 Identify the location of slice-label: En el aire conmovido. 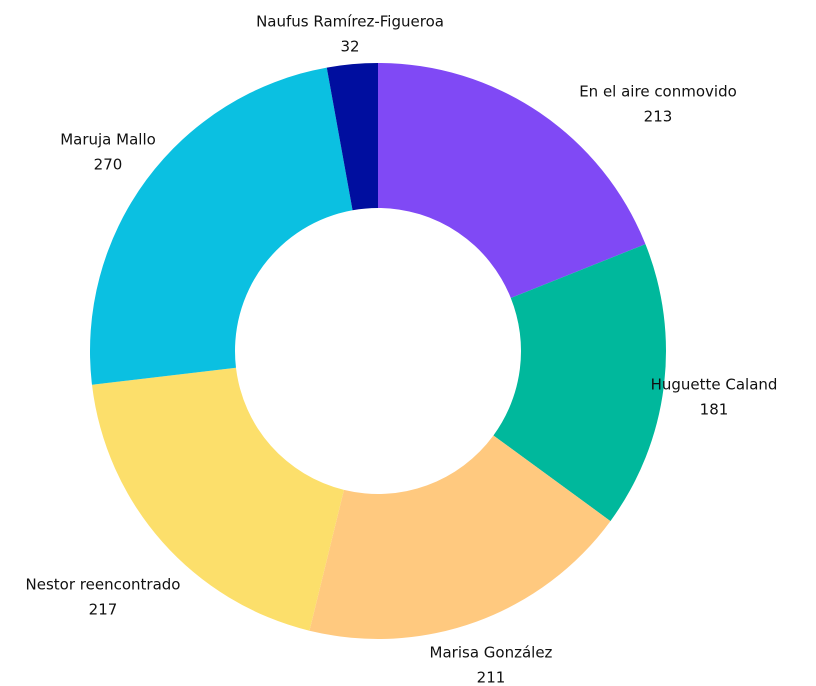
(658, 92).